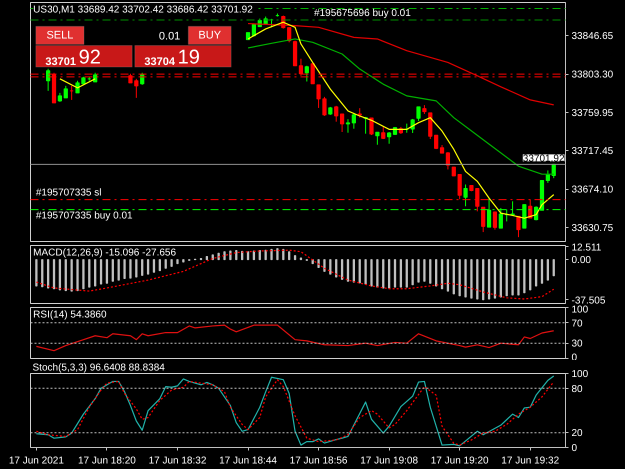 The height and width of the screenshot is (469, 625). I want to click on x-tick-label: 17 Jun 18:20, so click(107, 461).